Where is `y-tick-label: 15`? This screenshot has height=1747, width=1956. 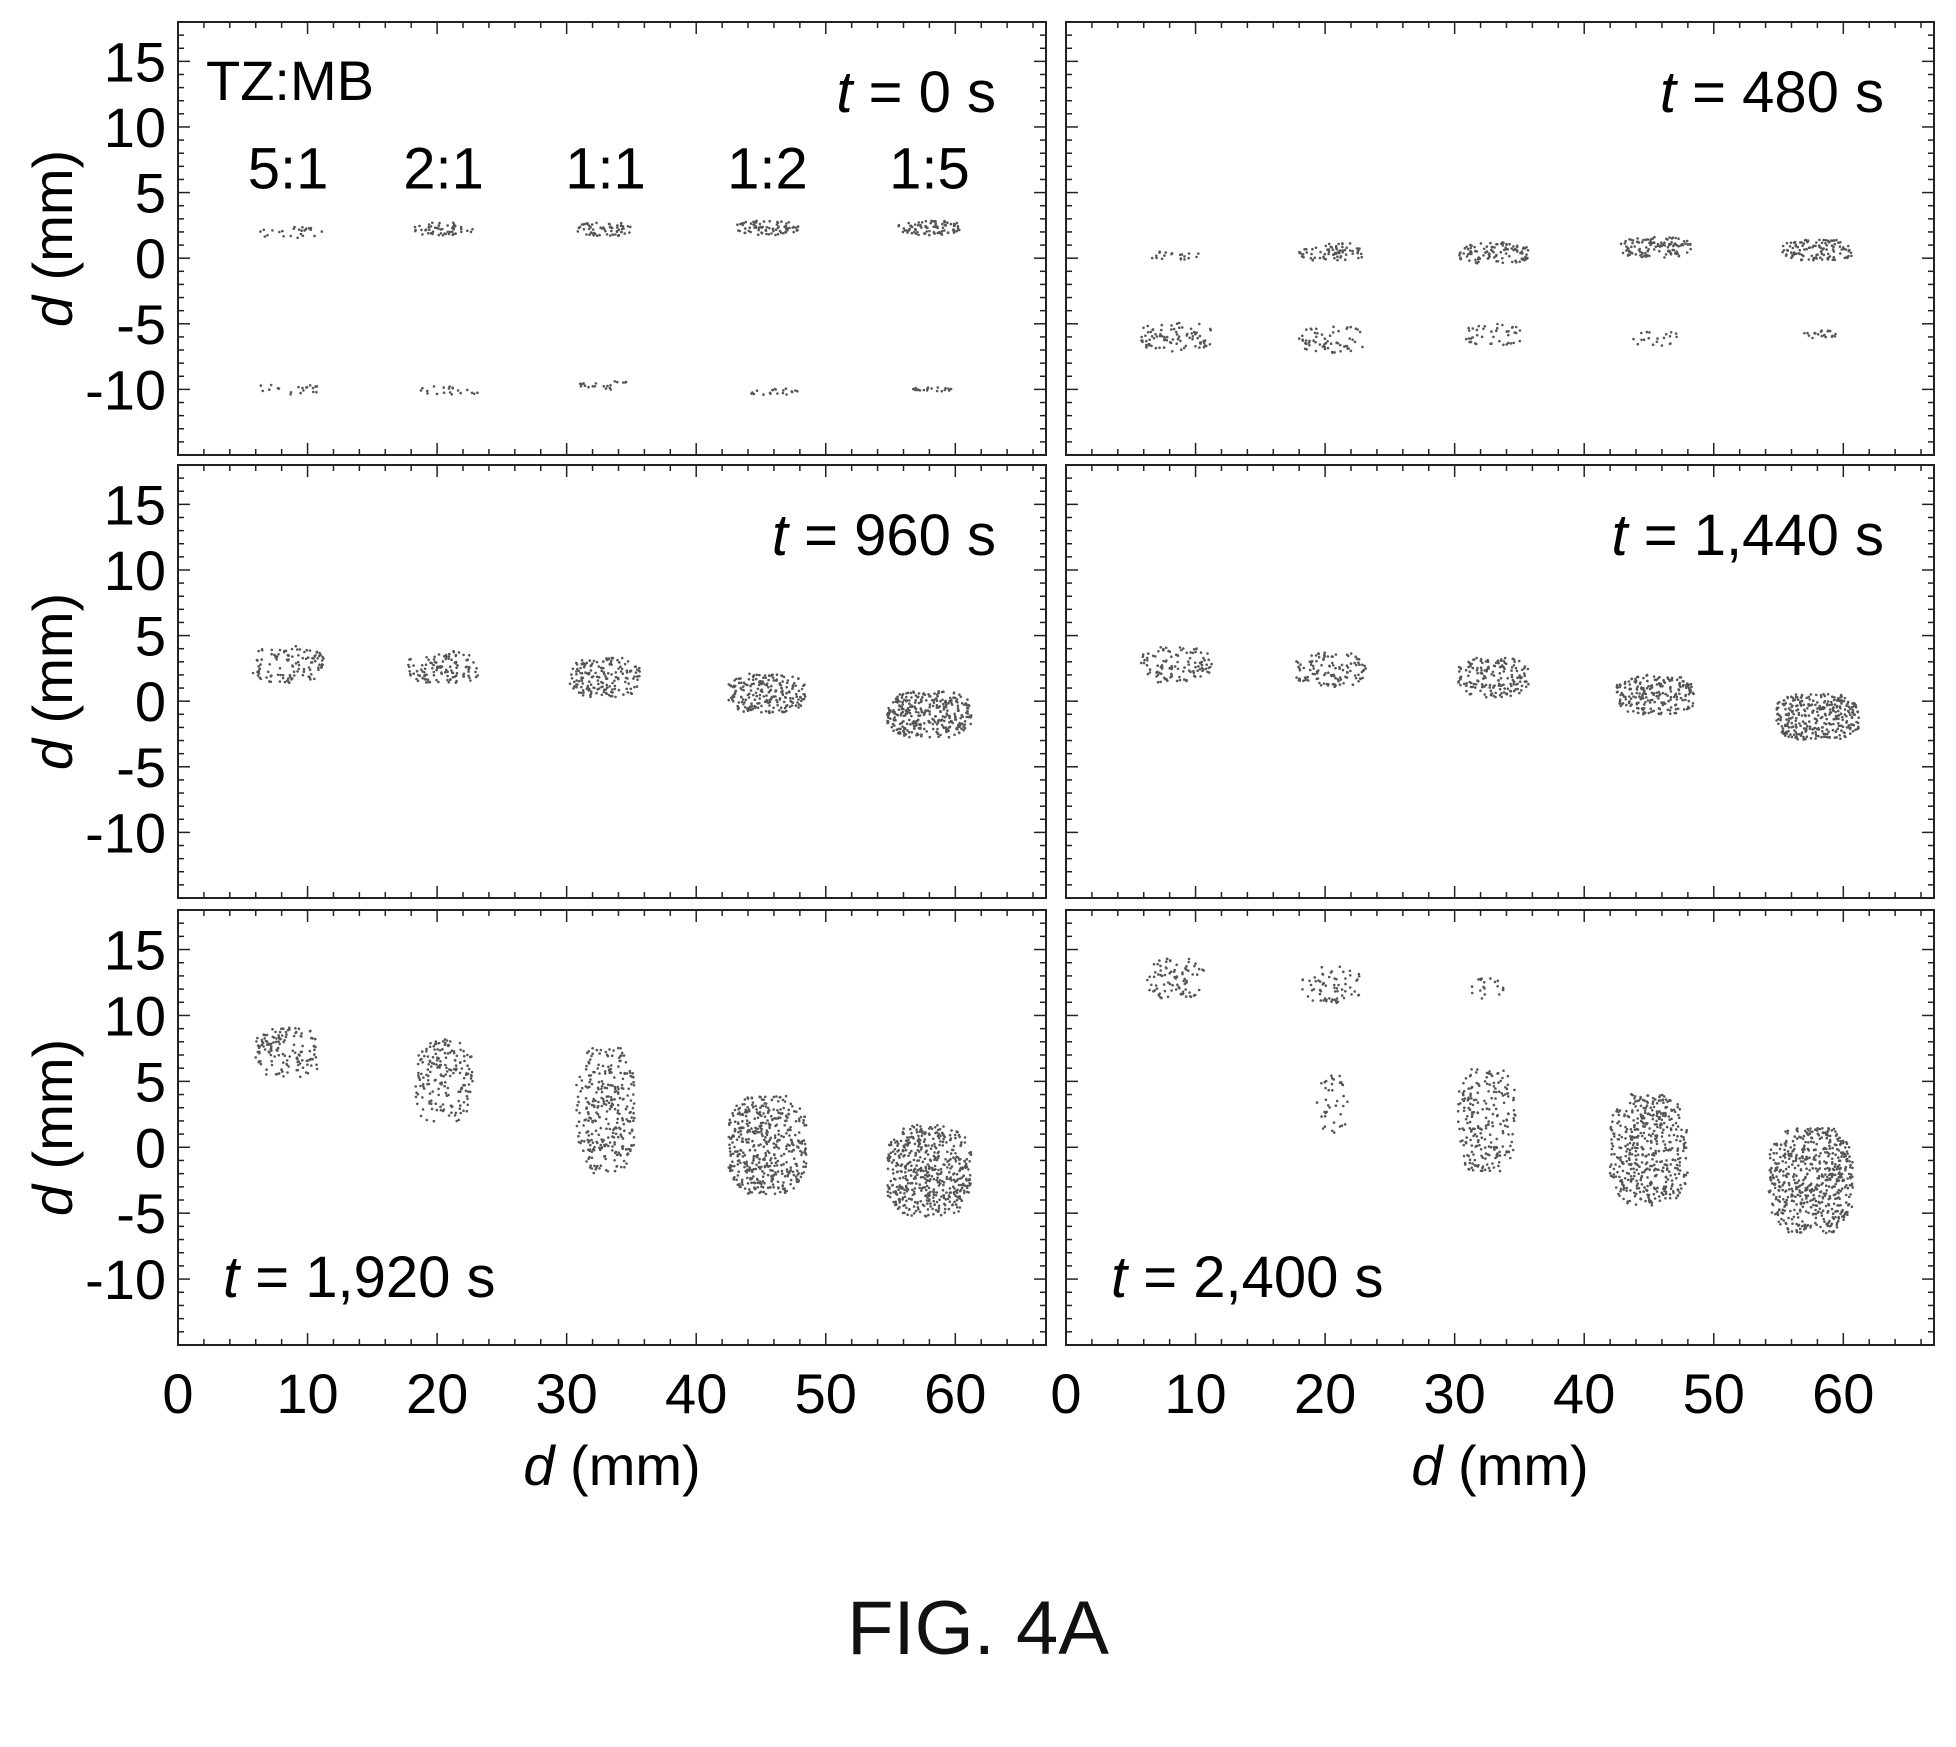 y-tick-label: 15 is located at coordinates (135, 950).